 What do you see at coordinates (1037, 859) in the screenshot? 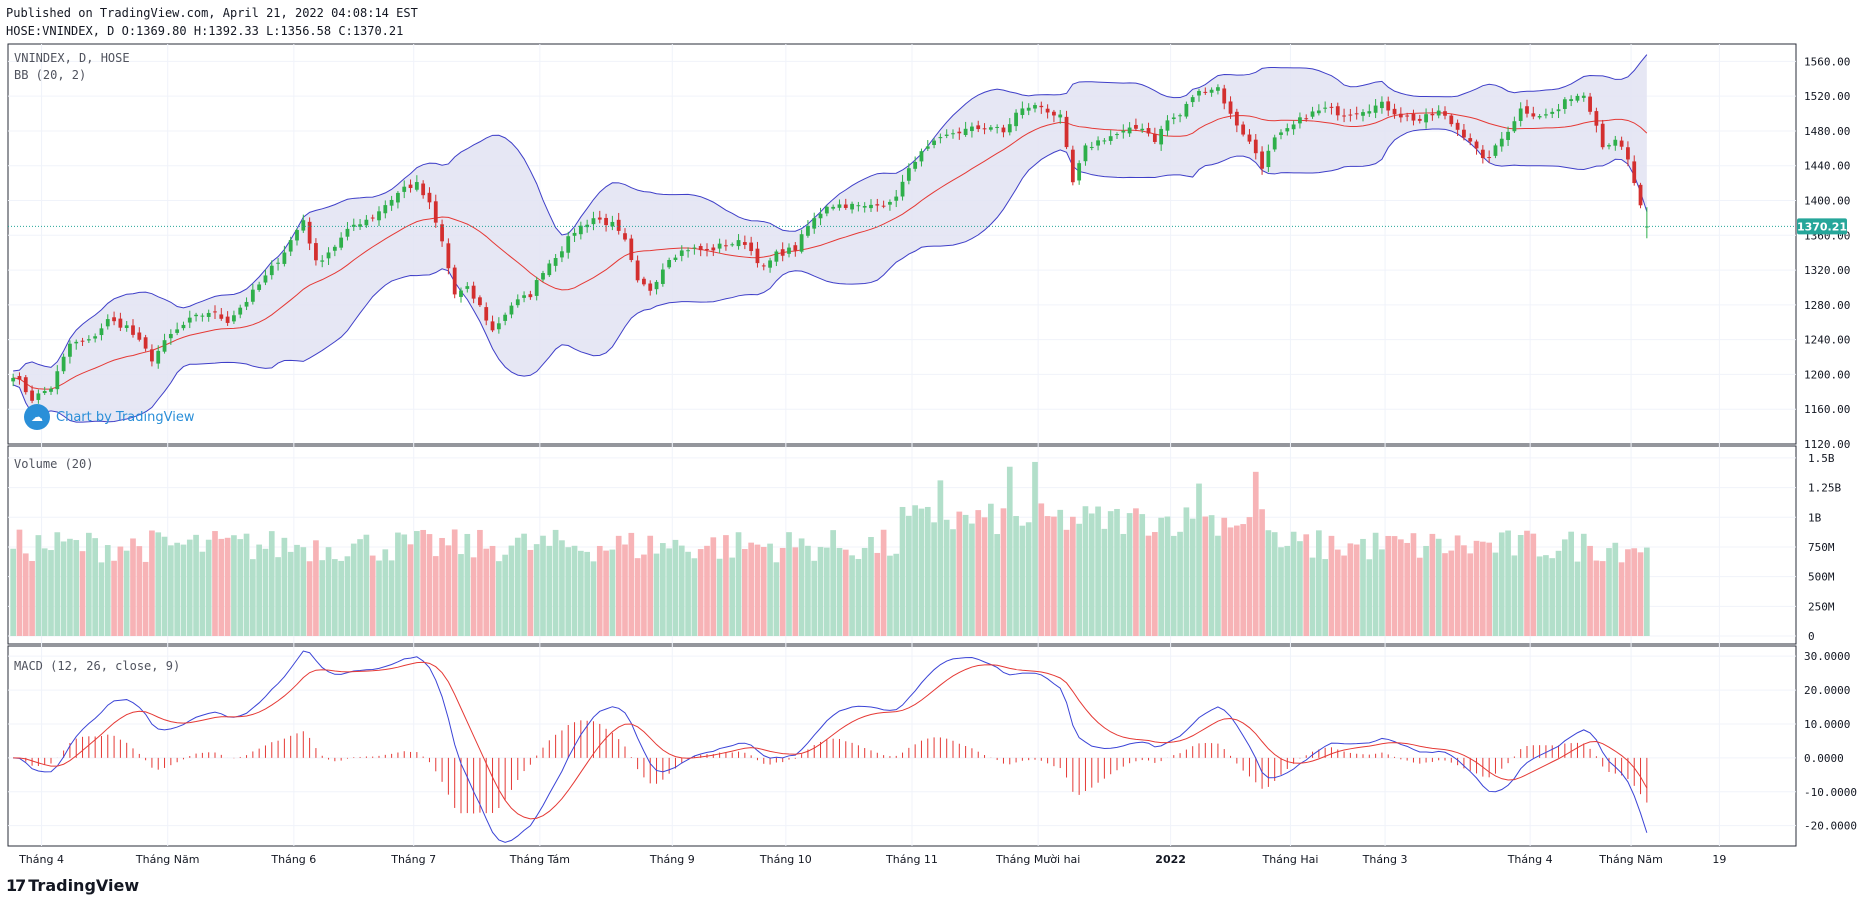
I see `time-tick-label: Tháng Mười hai` at bounding box center [1037, 859].